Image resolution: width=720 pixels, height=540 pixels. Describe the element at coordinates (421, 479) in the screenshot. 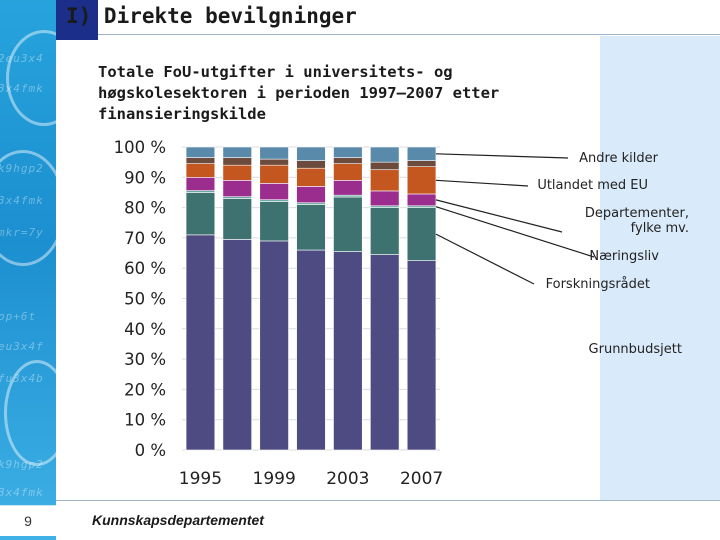

I see `x-tick-label: 2007` at that location.